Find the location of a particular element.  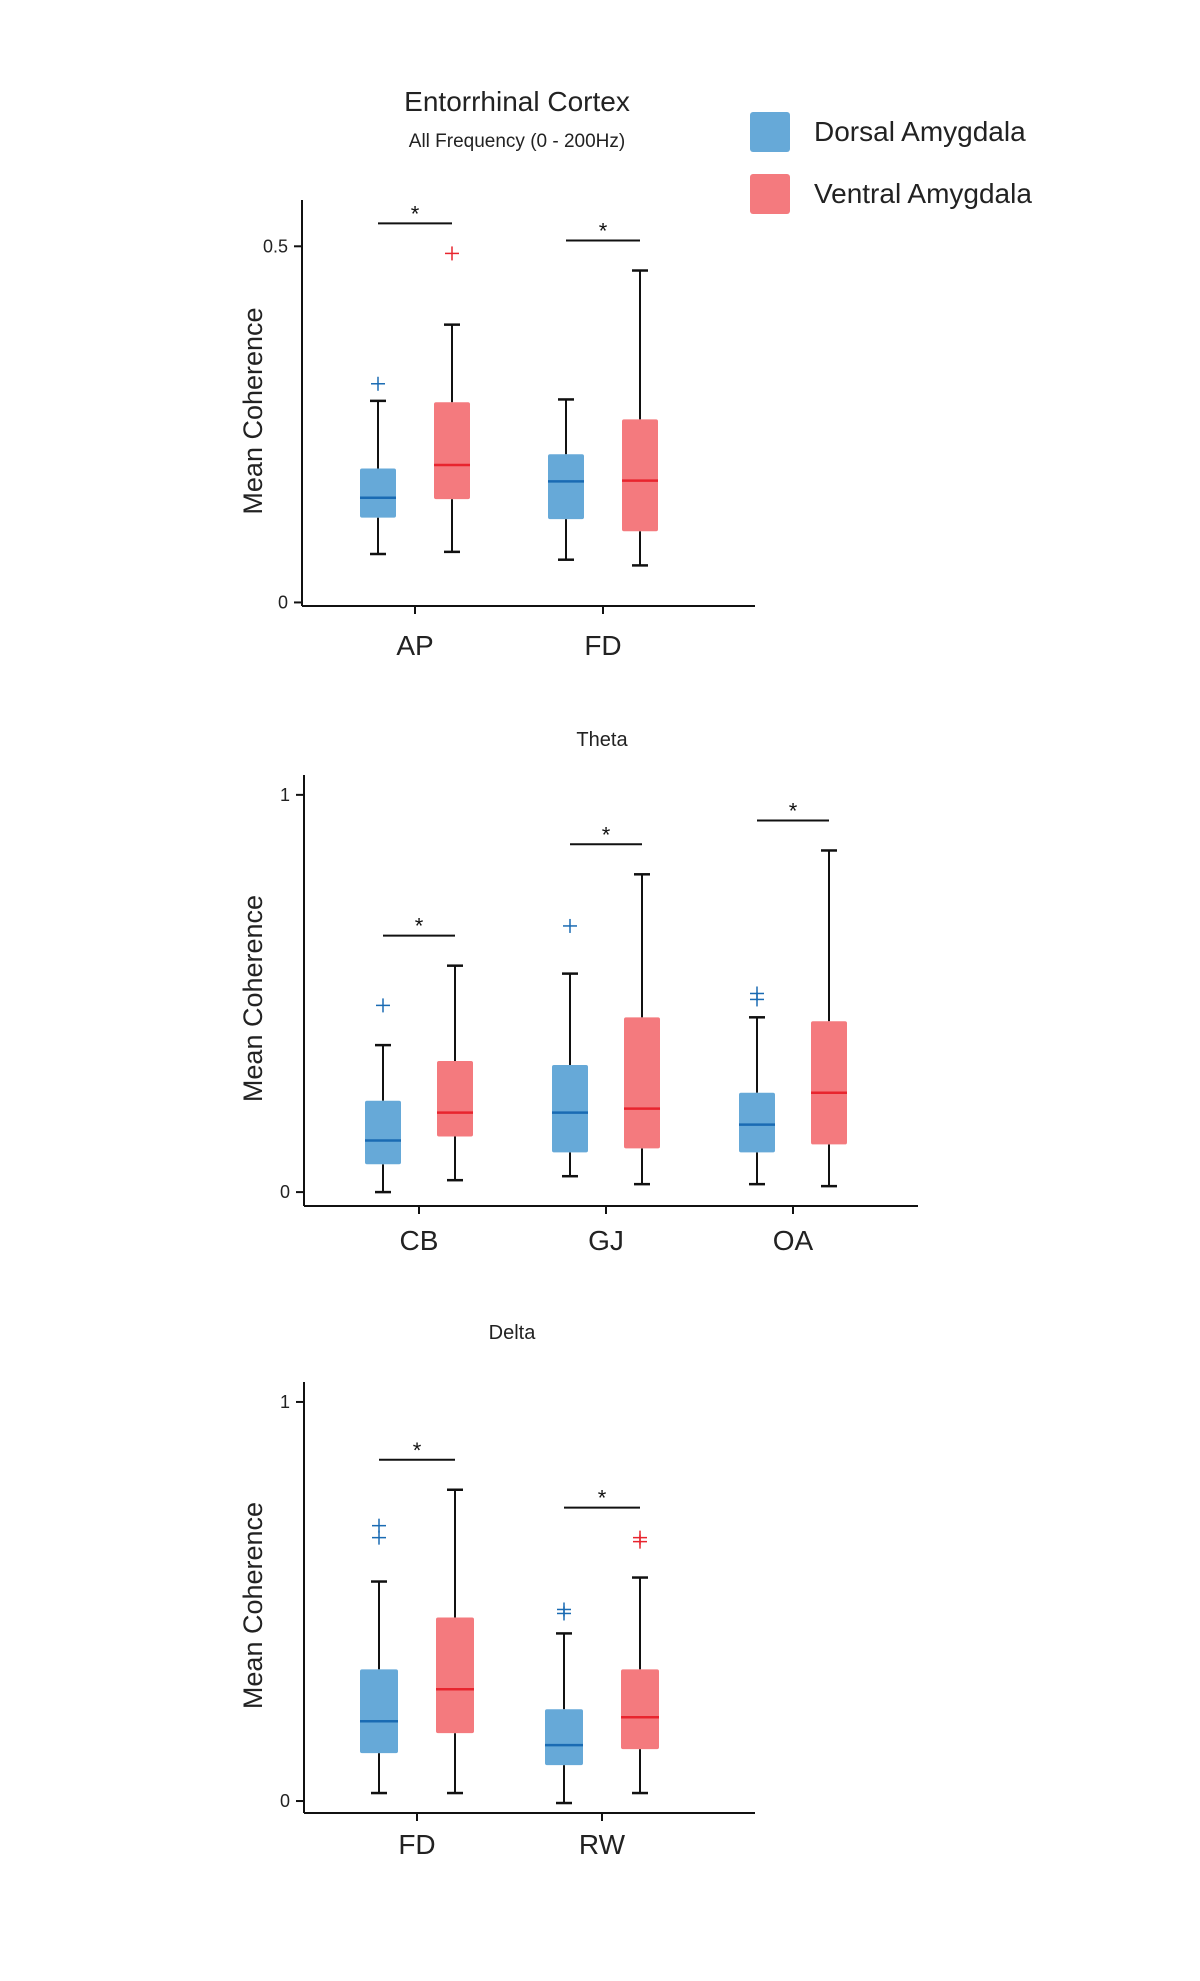

chart-title: Delta is located at coordinates (513, 1333).